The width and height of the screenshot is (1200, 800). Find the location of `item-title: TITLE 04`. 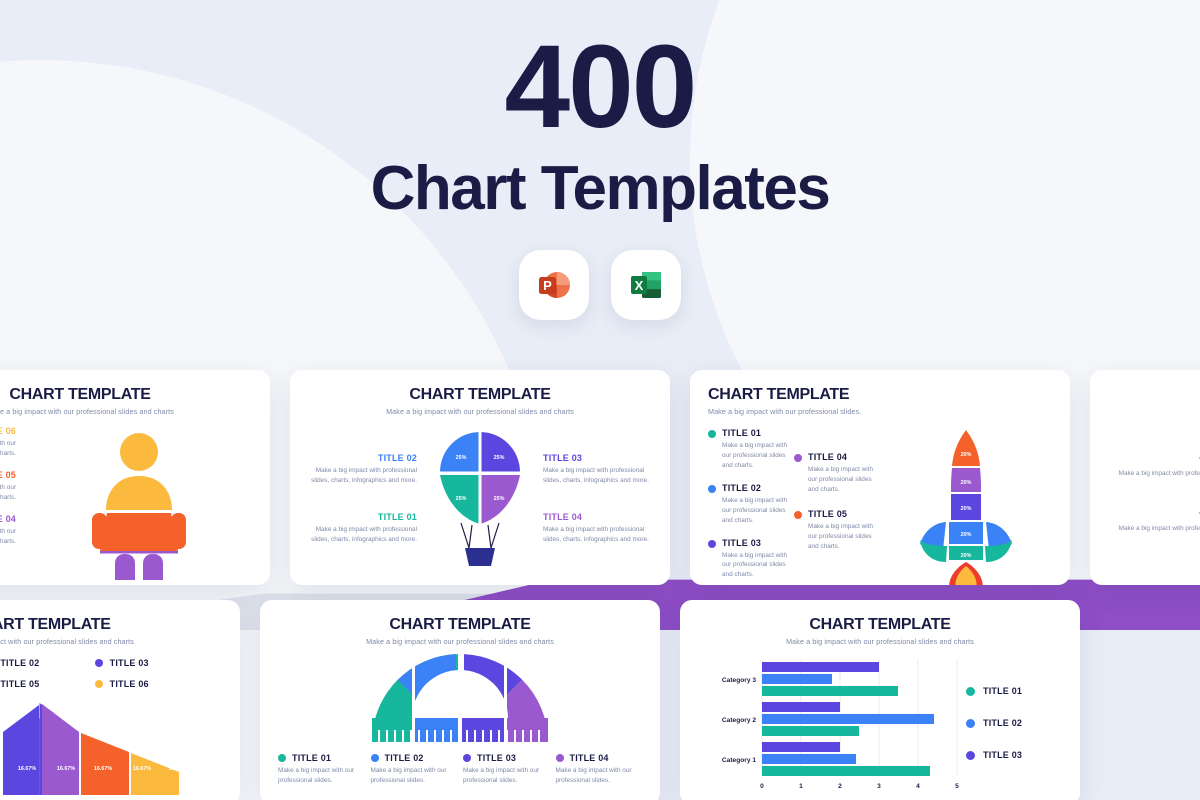

item-title: TITLE 04 is located at coordinates (8, 518).